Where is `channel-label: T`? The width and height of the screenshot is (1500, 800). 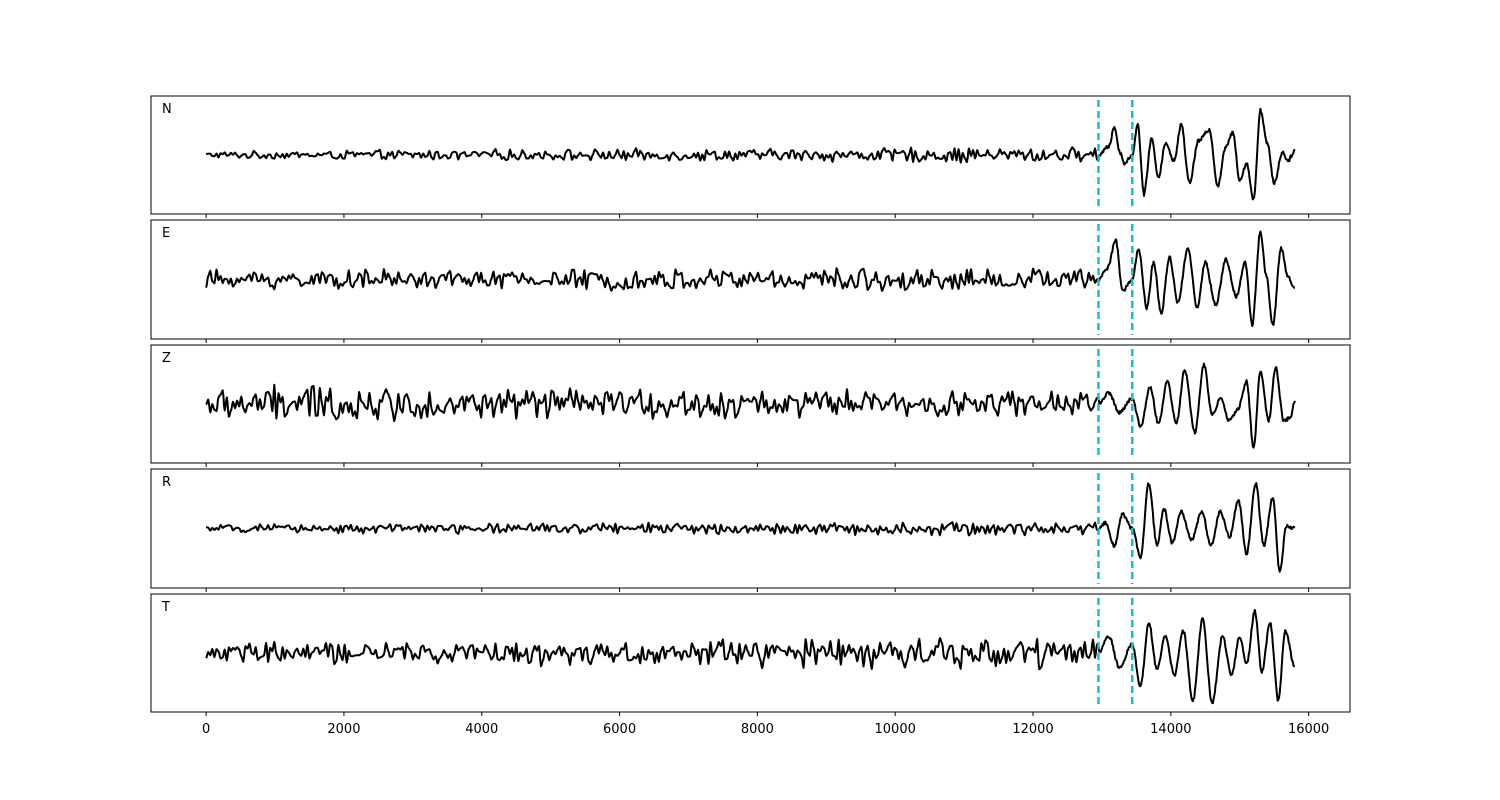
channel-label: T is located at coordinates (165, 607).